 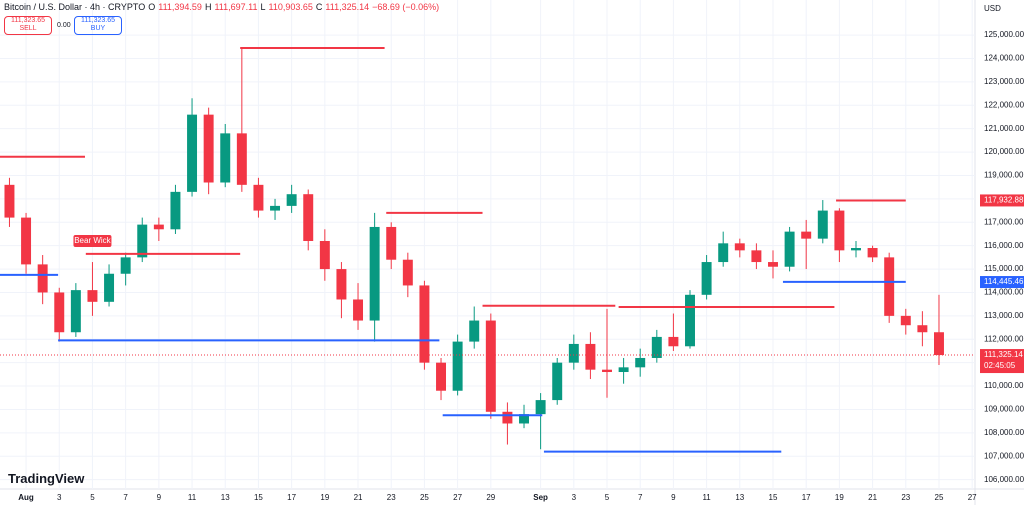 I want to click on y-tick-label: 113,000.00, so click(x=1004, y=315).